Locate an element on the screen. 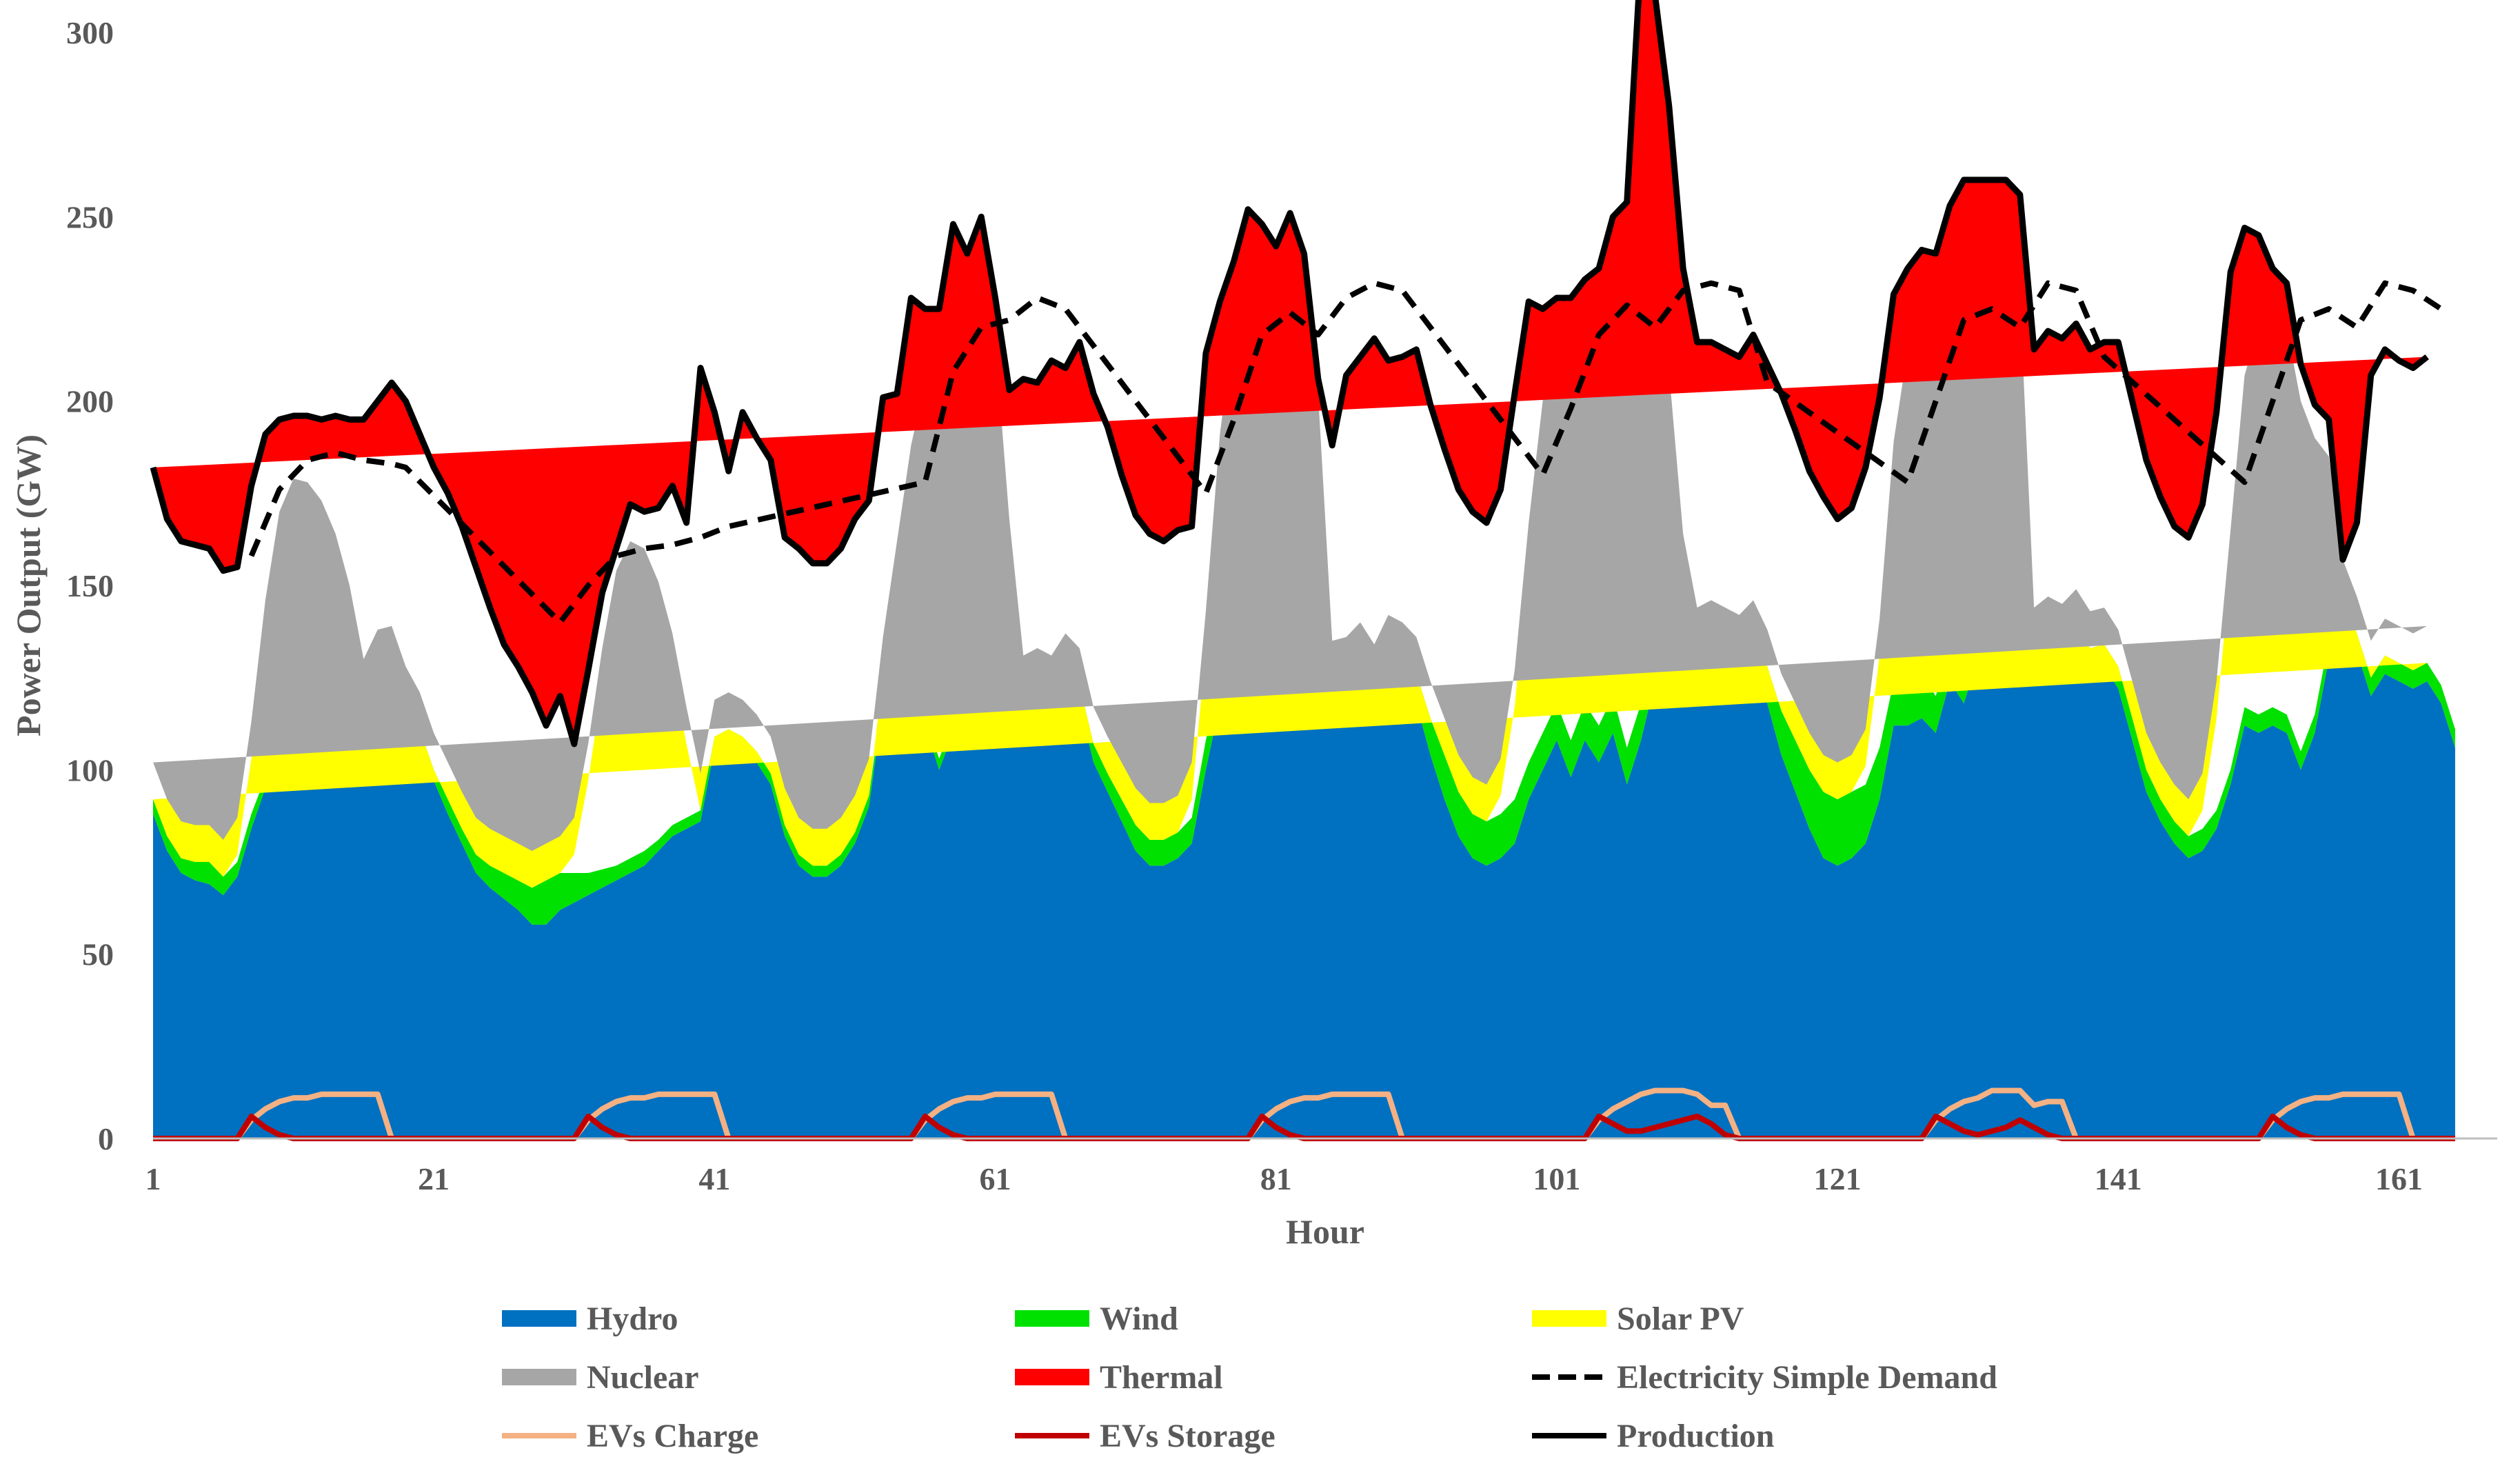  x-tick-101: 101 is located at coordinates (1556, 1178).